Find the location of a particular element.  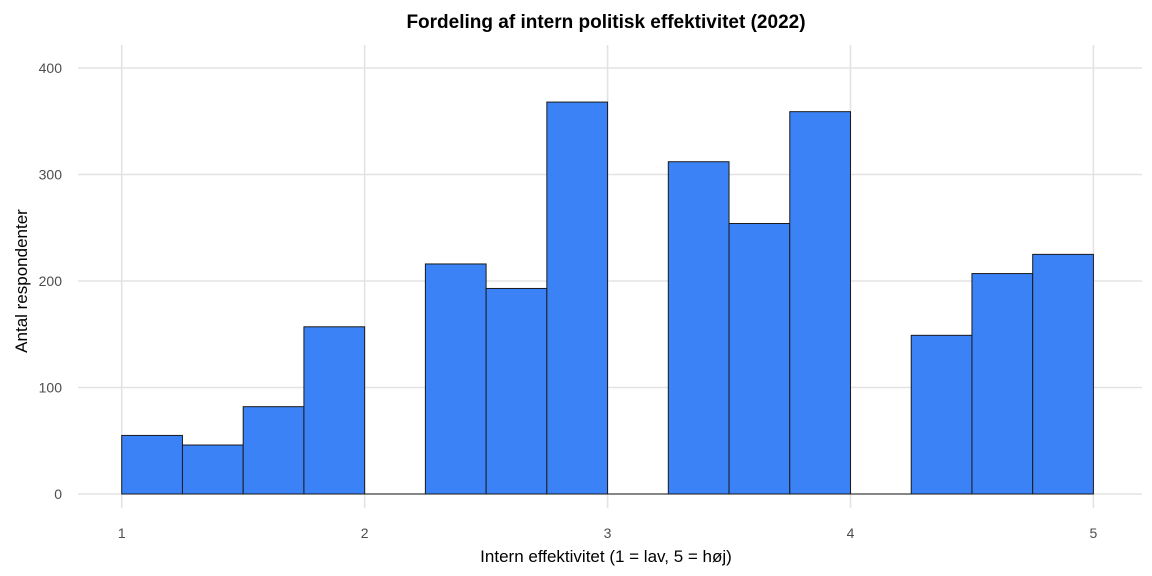

y-tick-label: 100 is located at coordinates (51, 388).